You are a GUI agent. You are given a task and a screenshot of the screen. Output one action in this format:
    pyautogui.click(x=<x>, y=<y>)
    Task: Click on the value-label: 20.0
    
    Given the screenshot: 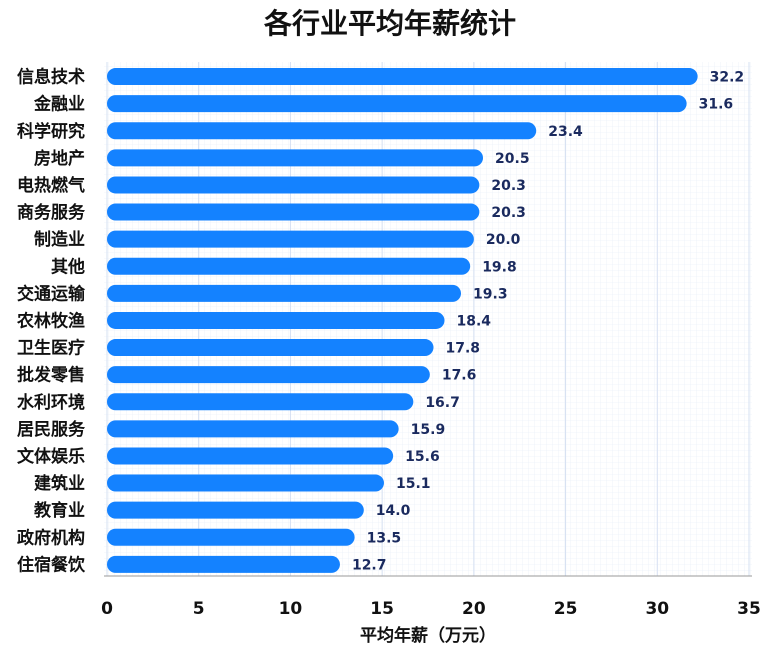 What is the action you would take?
    pyautogui.click(x=503, y=240)
    